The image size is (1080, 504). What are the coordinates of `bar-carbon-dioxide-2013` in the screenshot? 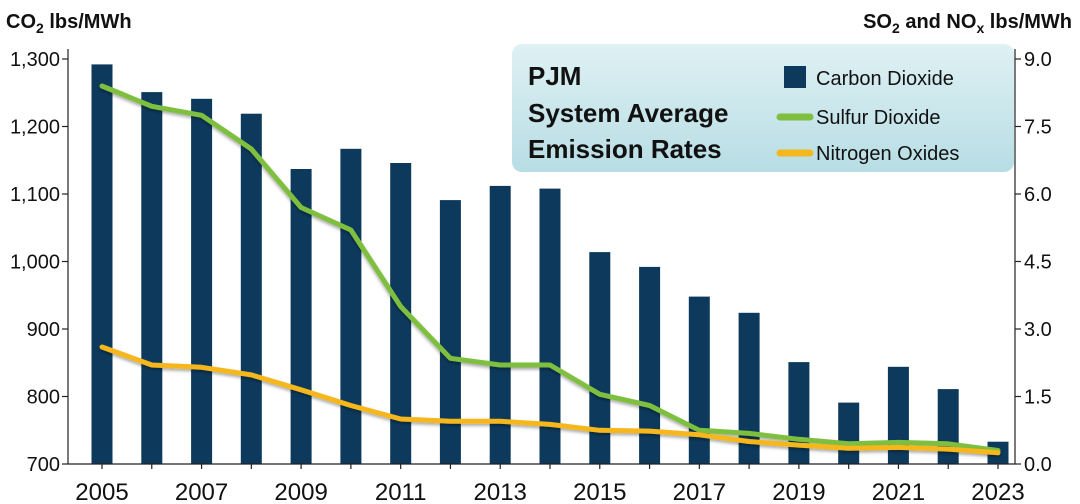 It's located at (500, 324).